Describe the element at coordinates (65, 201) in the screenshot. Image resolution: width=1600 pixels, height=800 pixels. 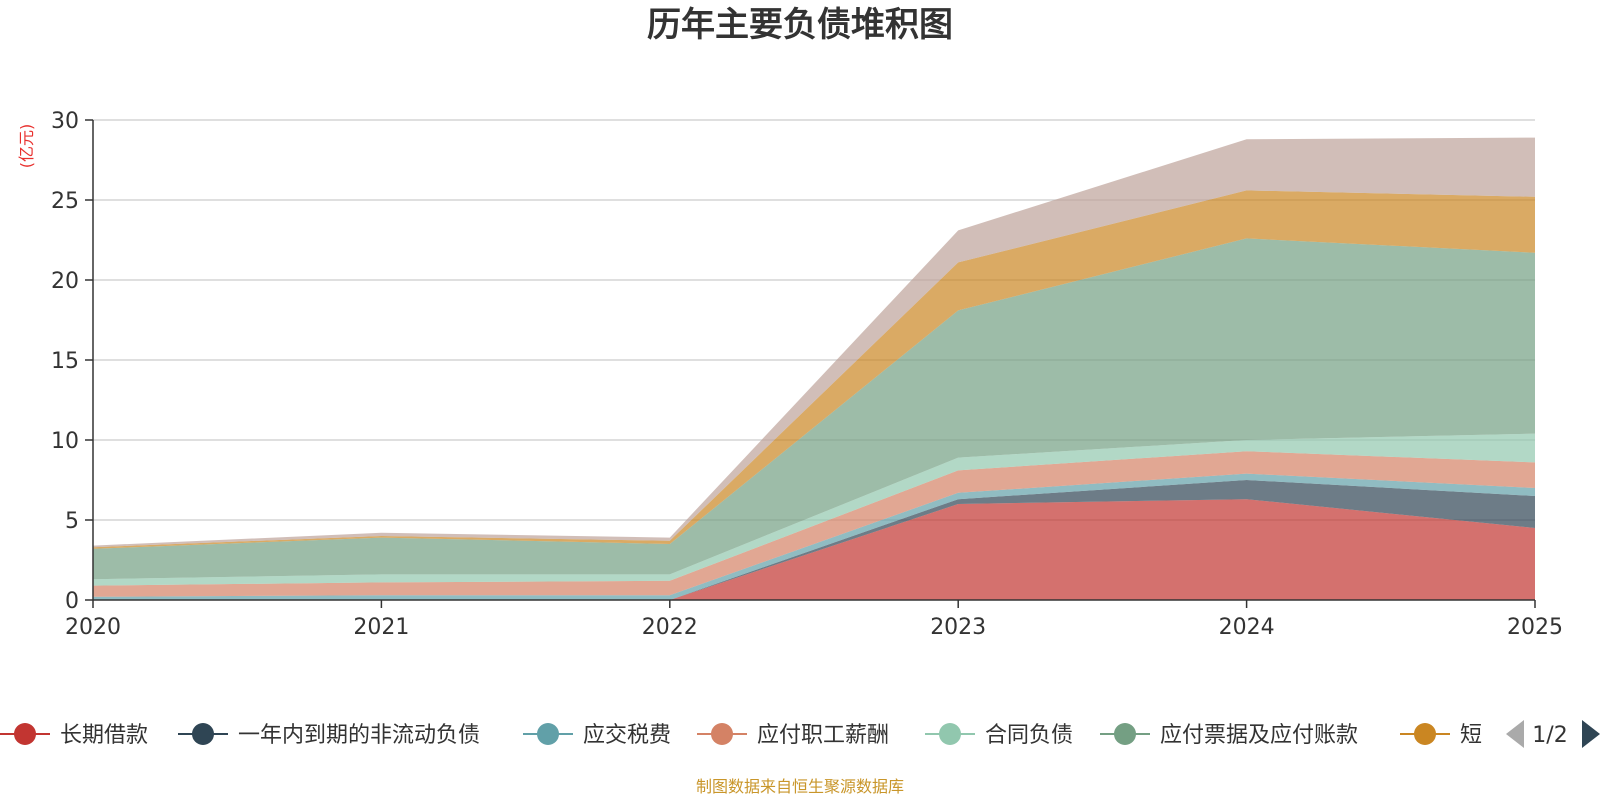
I see `y-tick-label: 25` at that location.